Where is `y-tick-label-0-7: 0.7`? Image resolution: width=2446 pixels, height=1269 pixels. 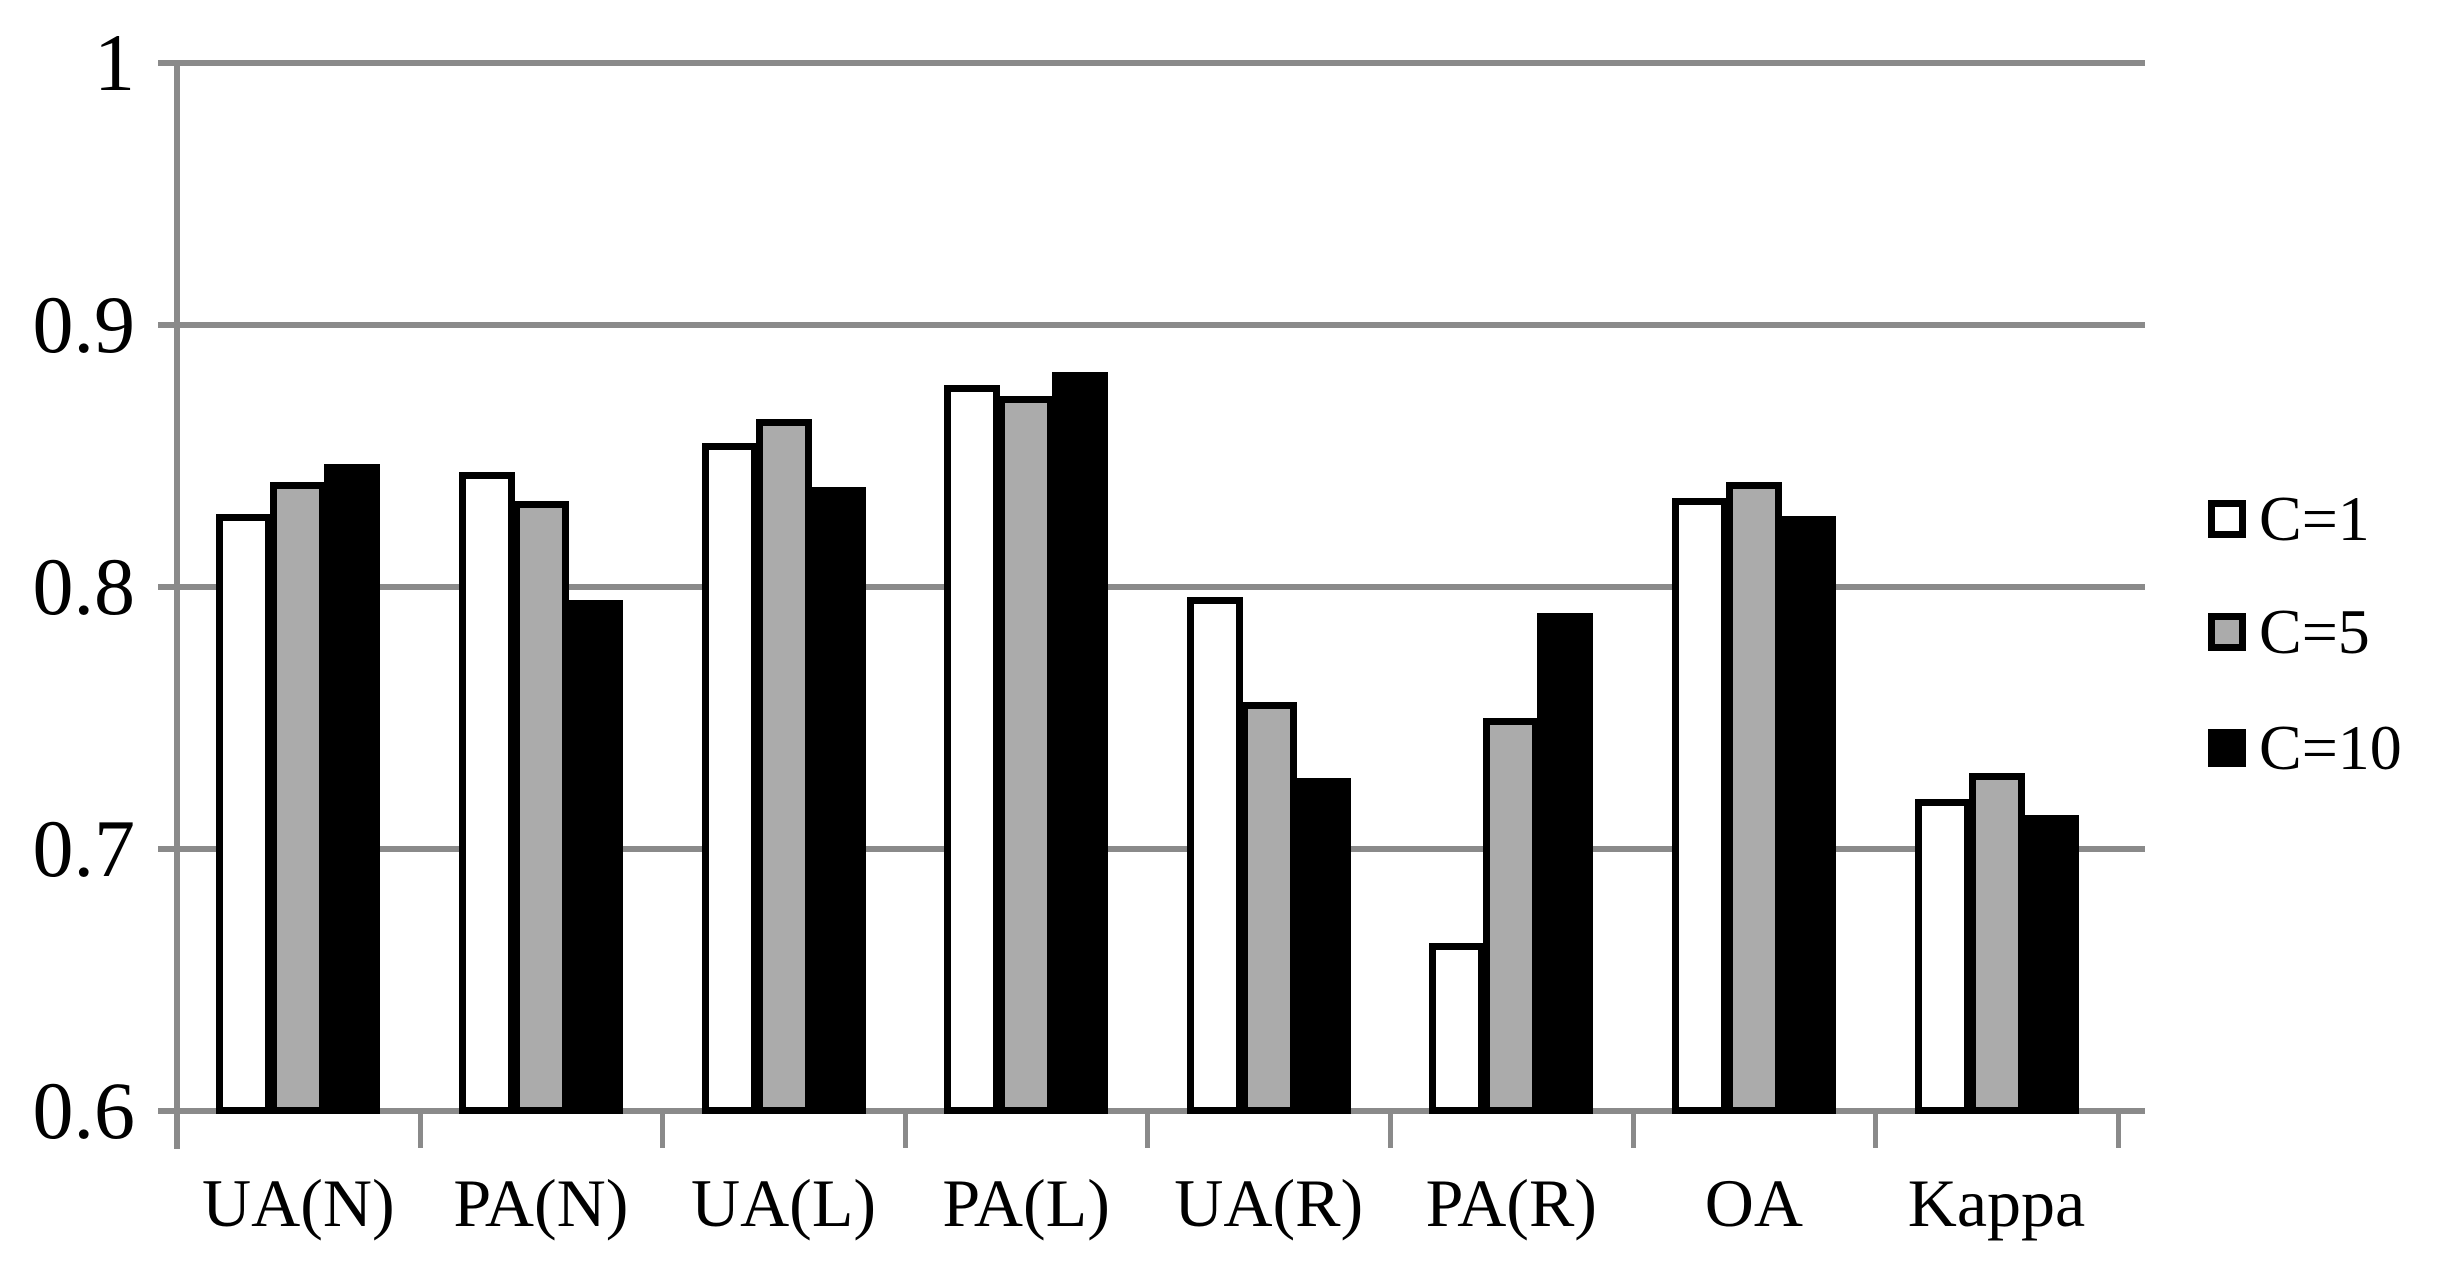
y-tick-label-0-7: 0.7 is located at coordinates (84, 848).